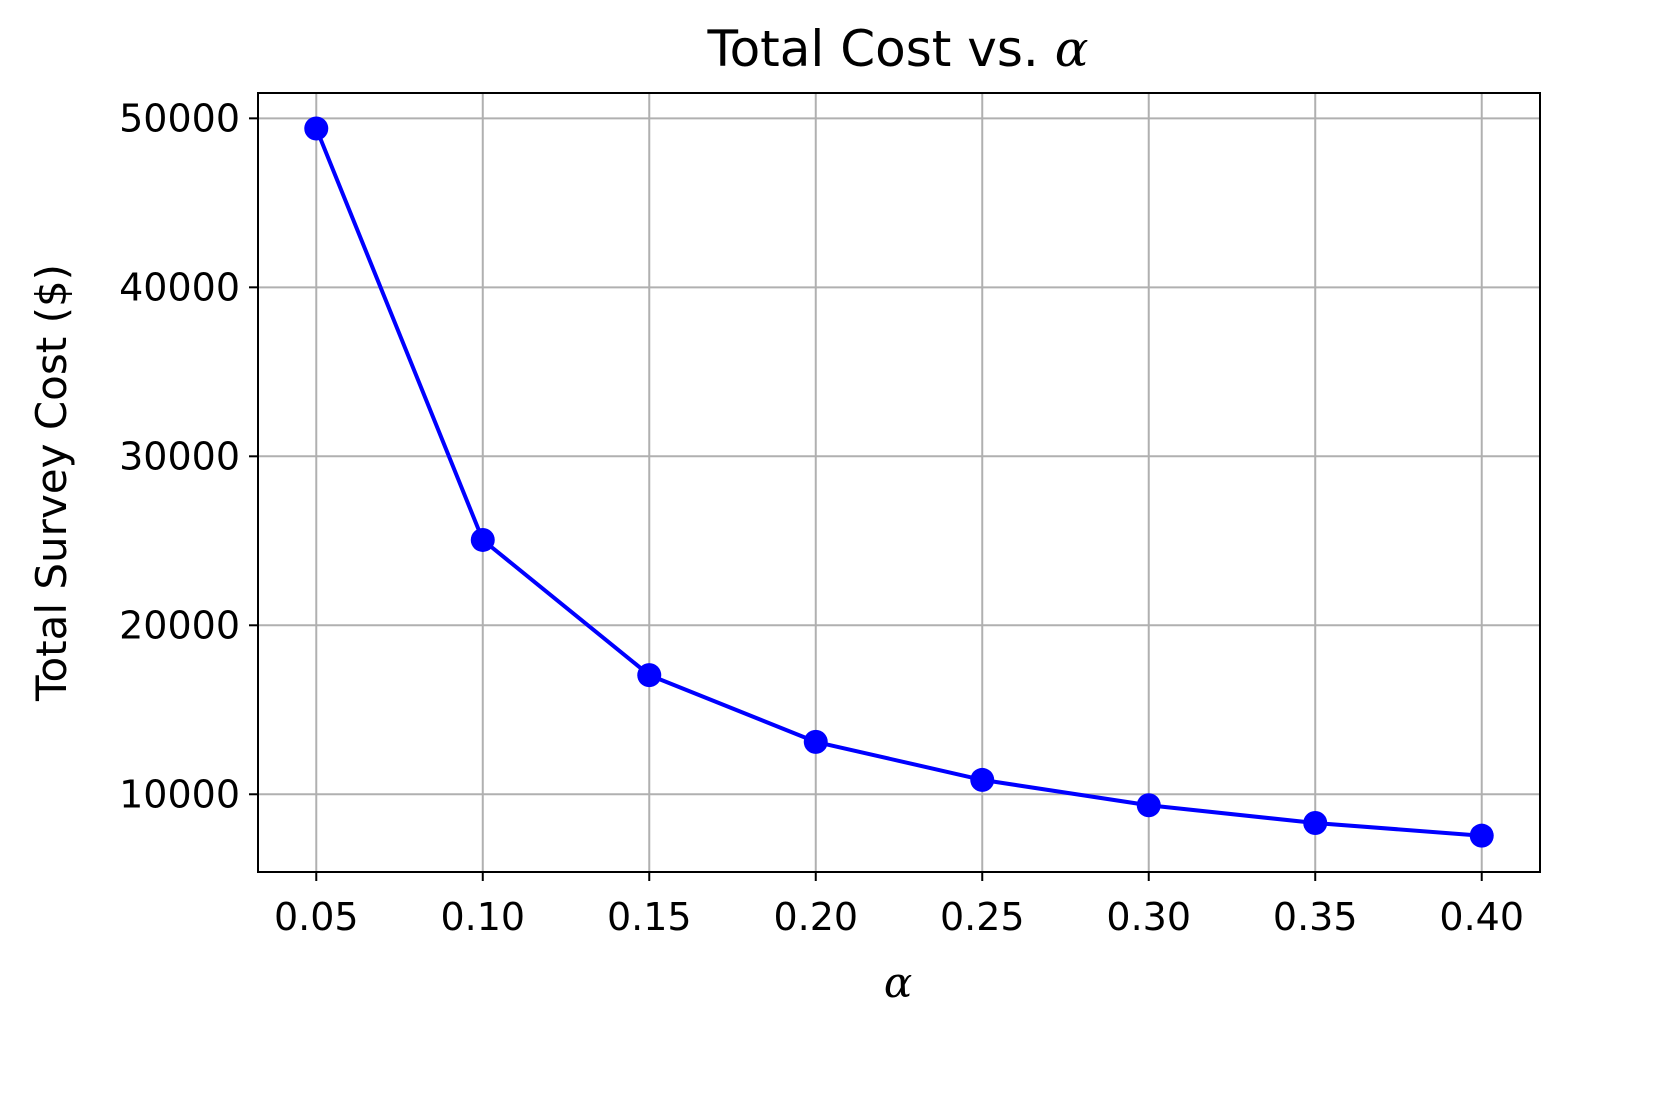  Describe the element at coordinates (51, 483) in the screenshot. I see `y-axis-label: Total Survey Cost ($)` at that location.